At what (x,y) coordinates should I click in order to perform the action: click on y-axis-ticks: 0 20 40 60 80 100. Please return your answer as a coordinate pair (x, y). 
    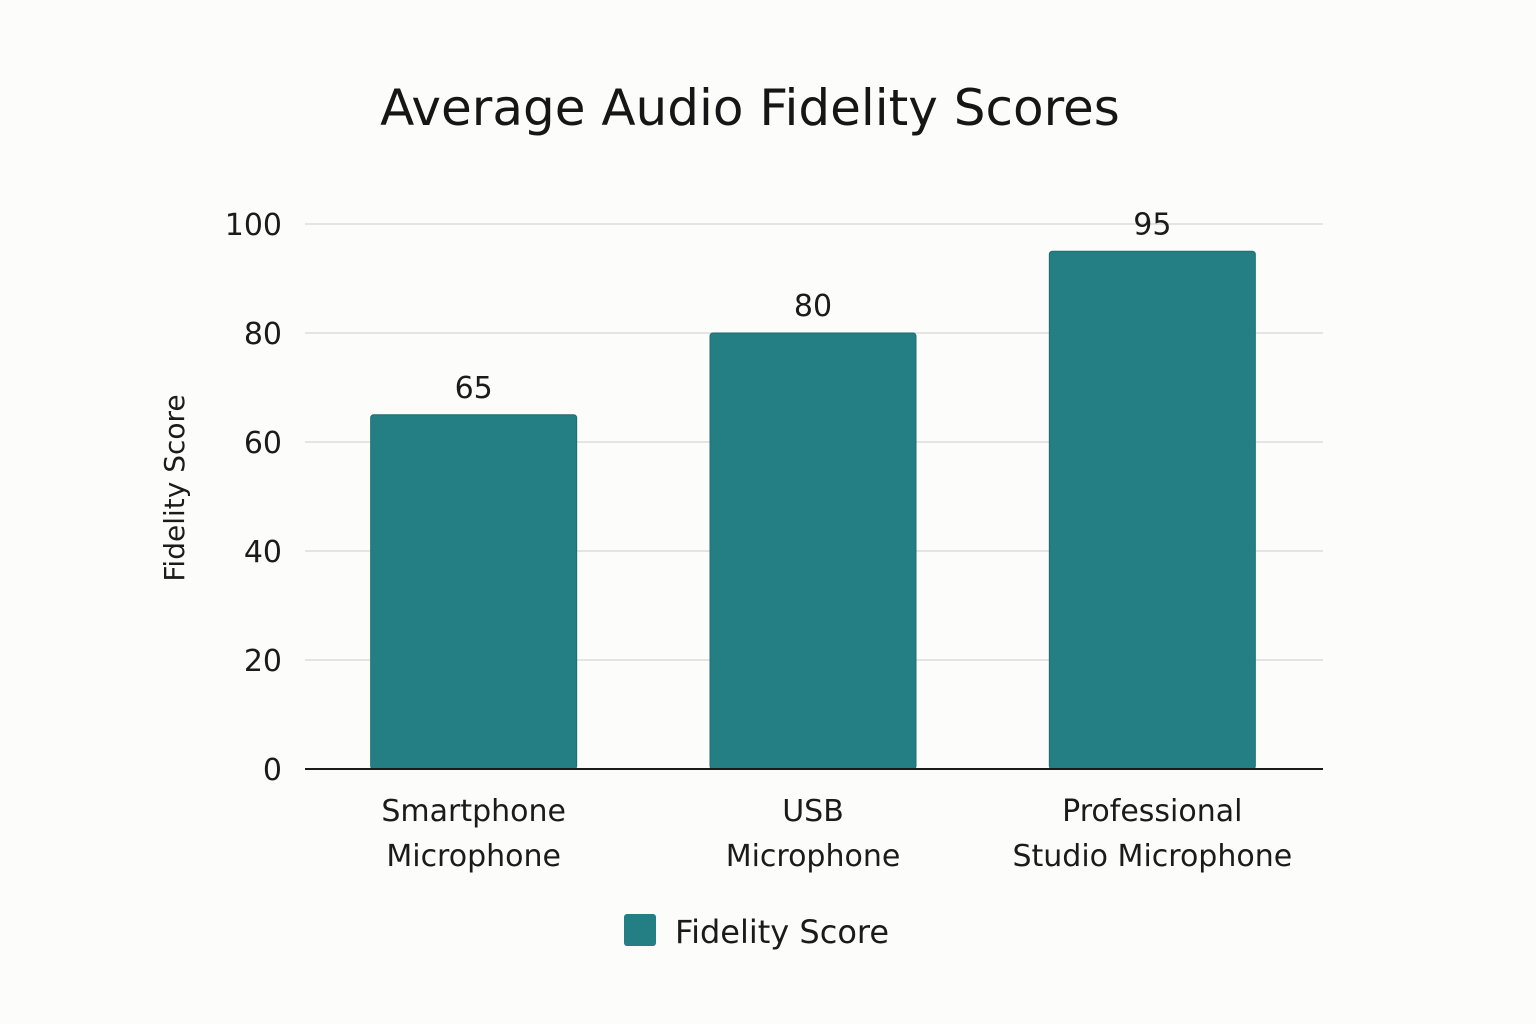
    Looking at the image, I should click on (253, 498).